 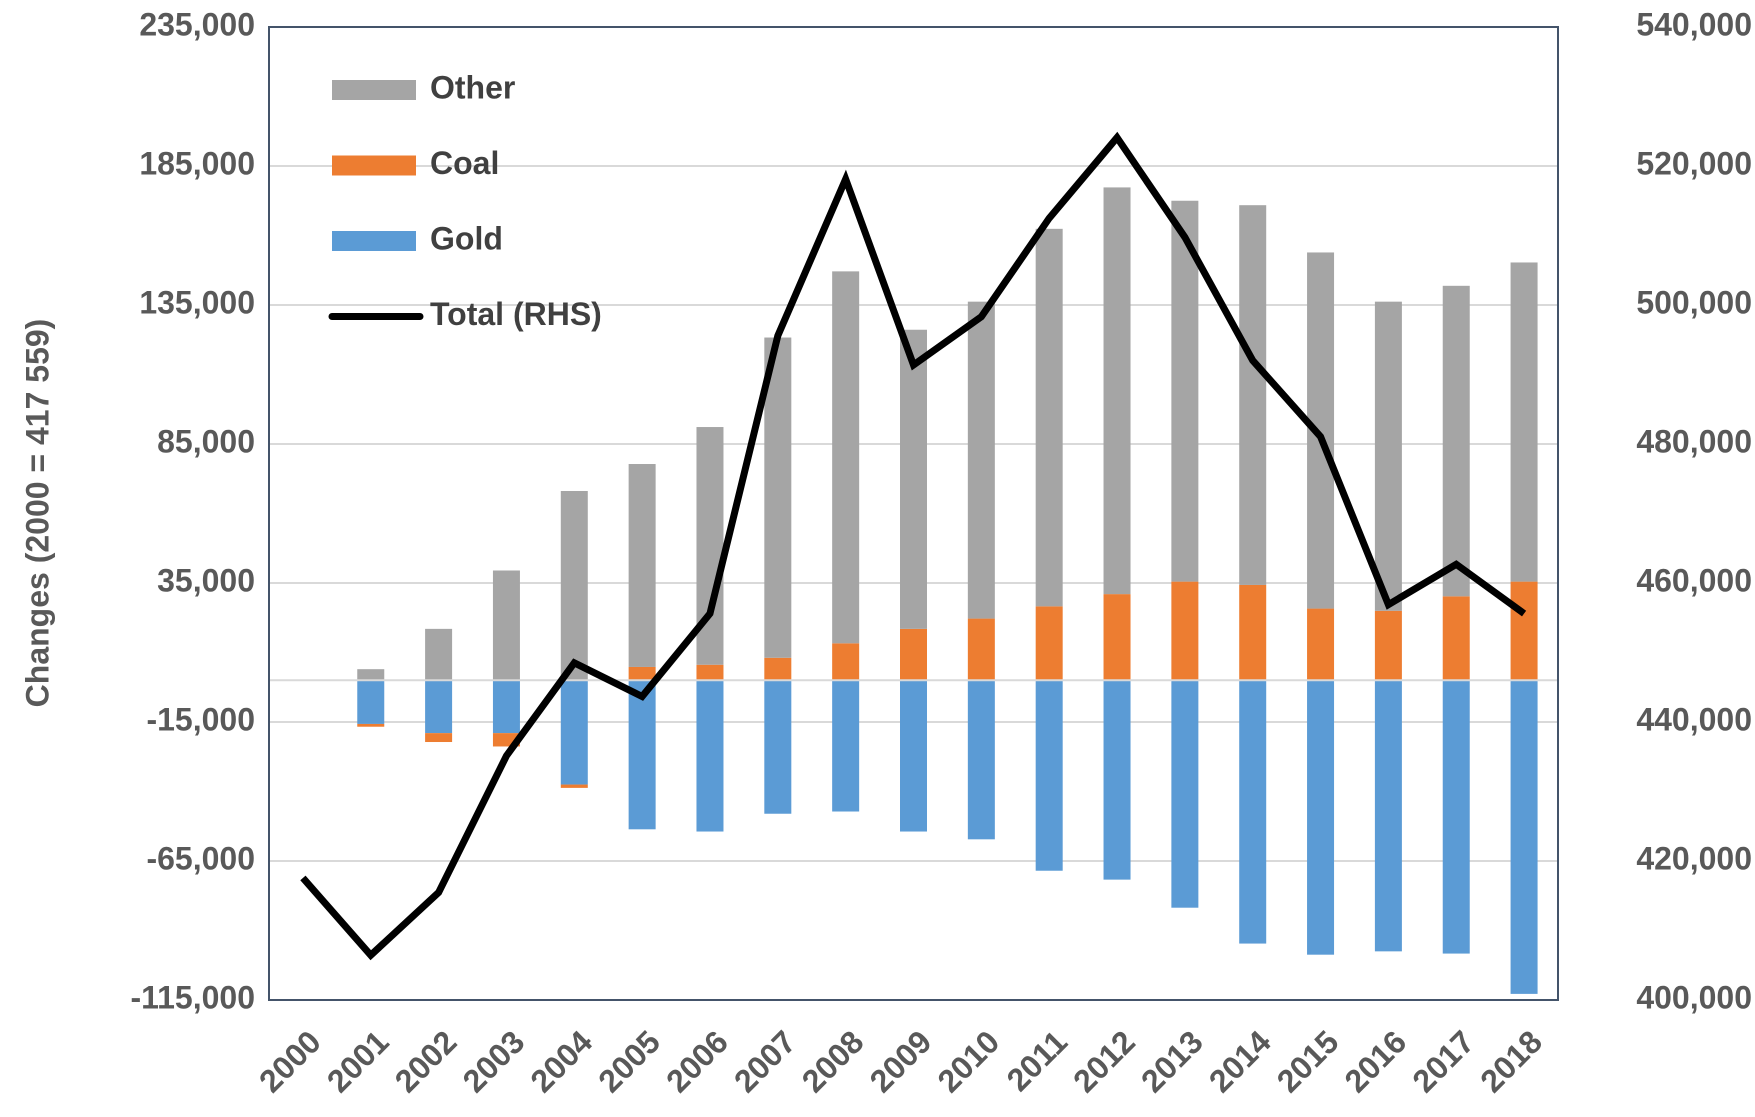 What do you see at coordinates (494, 1061) in the screenshot?
I see `x-tick-label: 2003` at bounding box center [494, 1061].